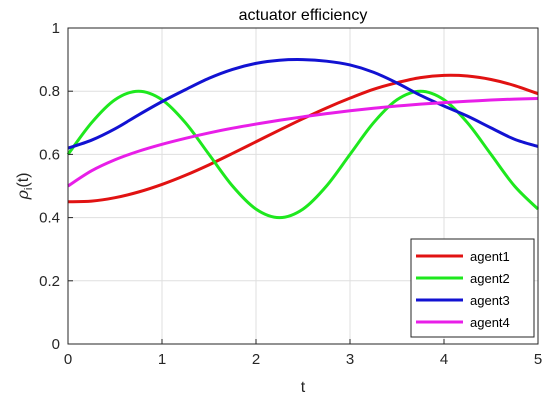  Describe the element at coordinates (49, 281) in the screenshot. I see `y-tick-label: 0.2` at that location.